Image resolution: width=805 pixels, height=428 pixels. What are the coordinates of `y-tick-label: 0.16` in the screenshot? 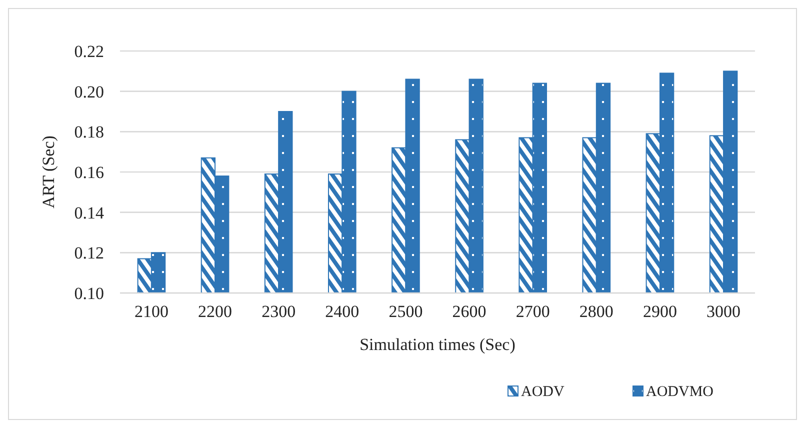 It's located at (89, 172).